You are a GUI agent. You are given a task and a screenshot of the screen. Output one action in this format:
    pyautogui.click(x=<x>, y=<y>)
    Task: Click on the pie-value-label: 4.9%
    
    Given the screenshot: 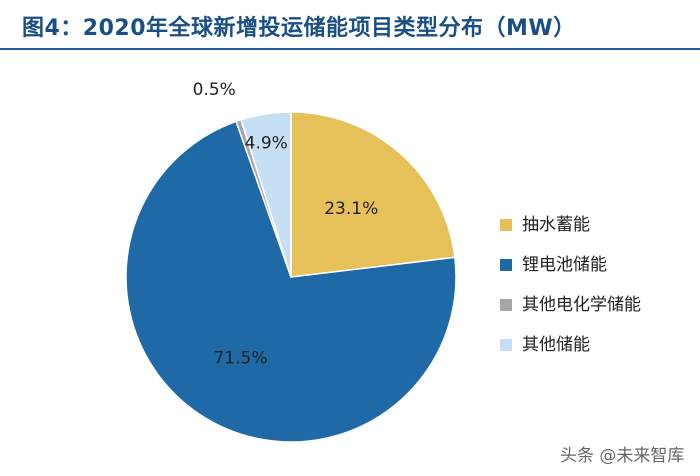 What is the action you would take?
    pyautogui.click(x=266, y=143)
    